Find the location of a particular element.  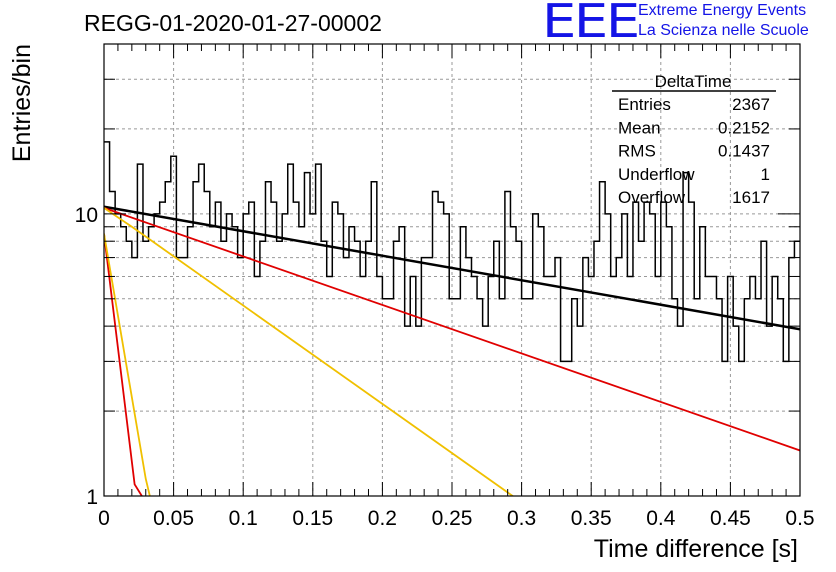

stats-row-value: 0.1437 is located at coordinates (744, 151).